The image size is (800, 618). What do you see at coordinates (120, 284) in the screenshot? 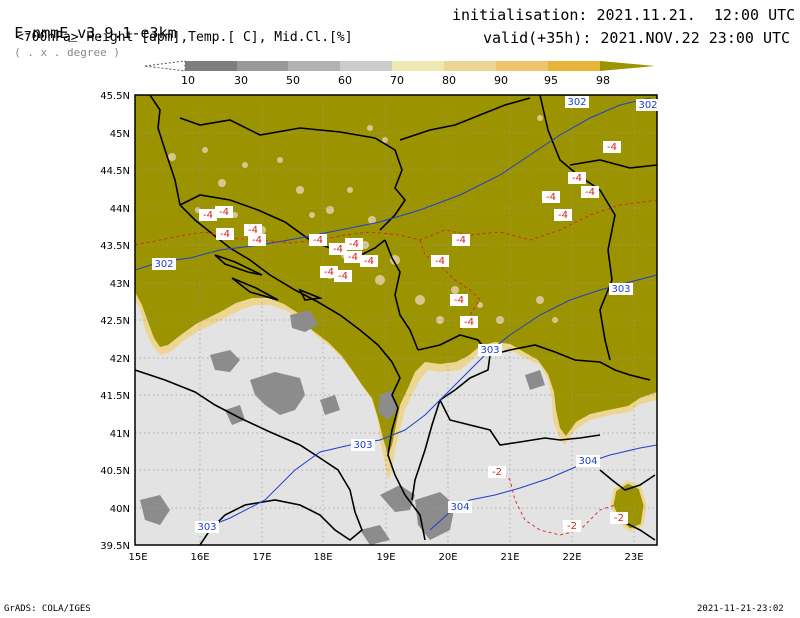
I see `lat-label: 43N` at bounding box center [120, 284].